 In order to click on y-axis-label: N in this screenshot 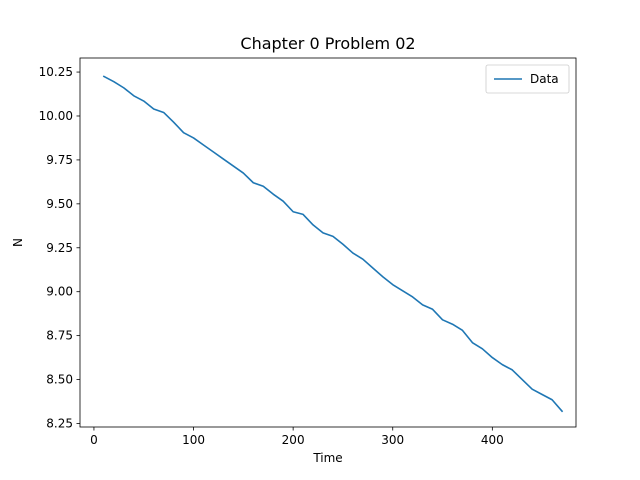, I will do `click(18, 242)`.